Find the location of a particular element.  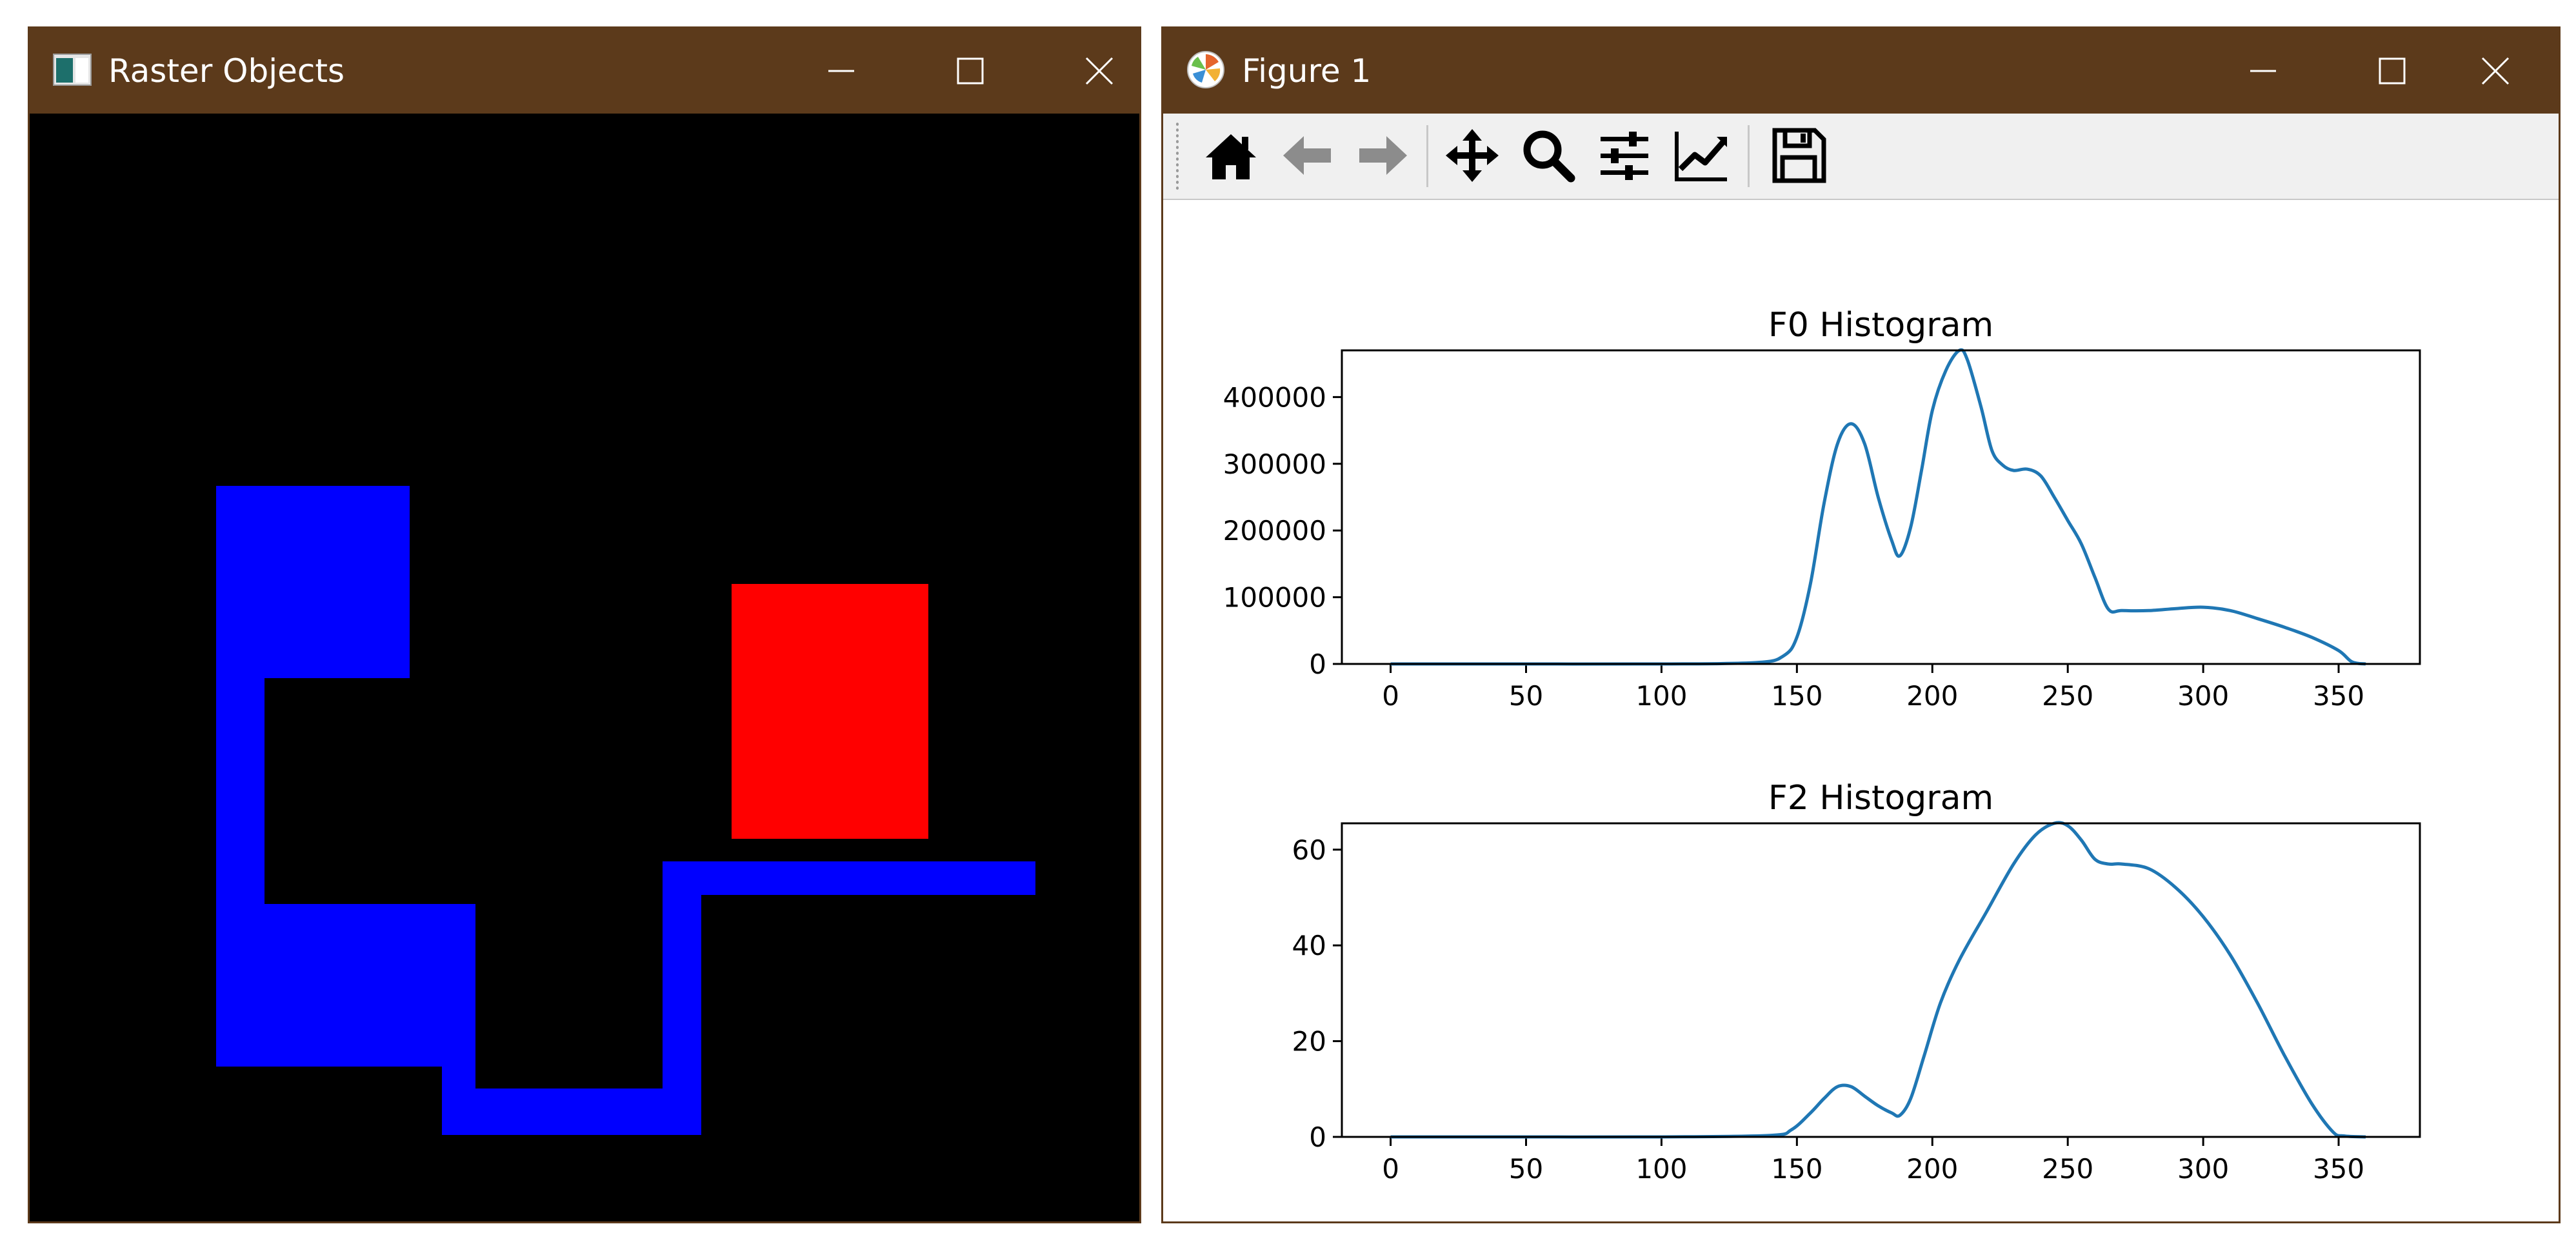

subplots-icon is located at coordinates (1624, 156).